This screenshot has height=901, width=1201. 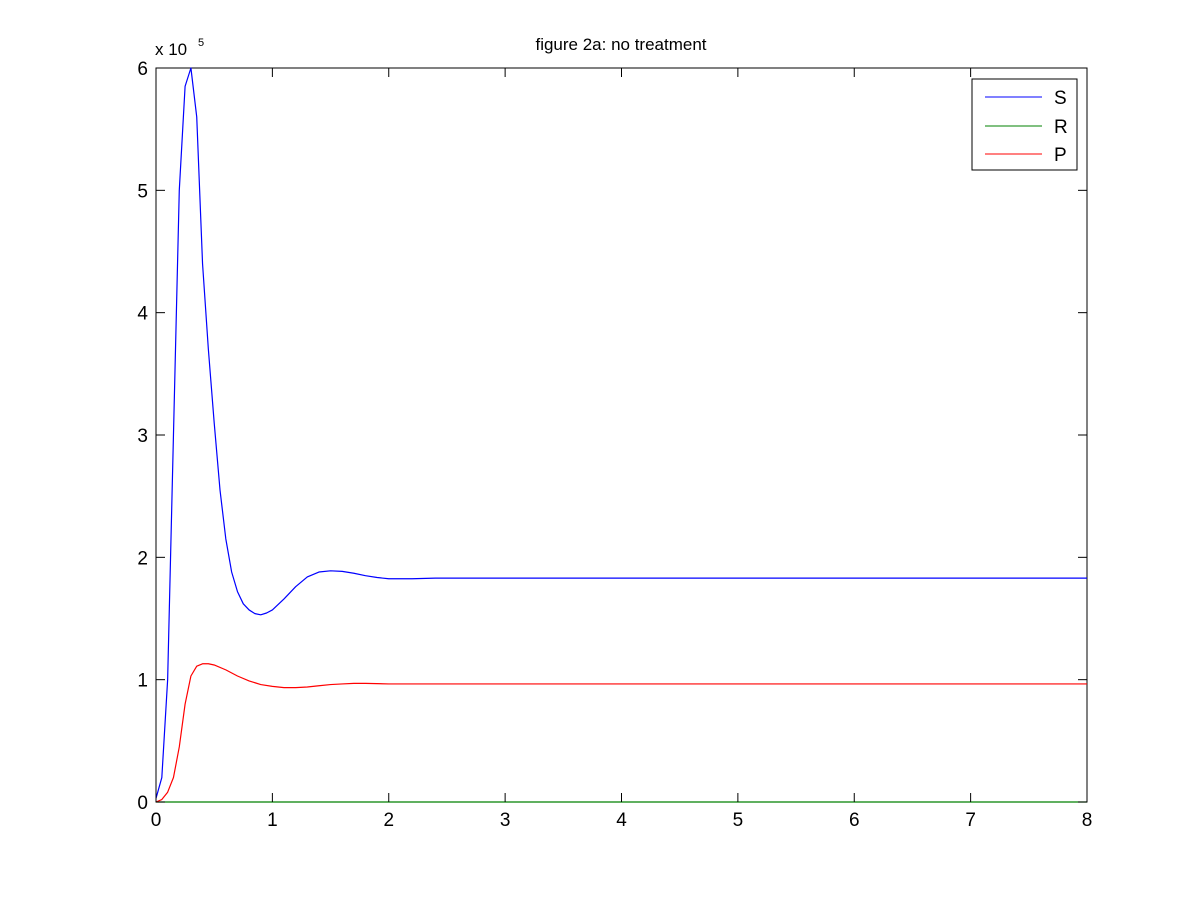 What do you see at coordinates (1060, 155) in the screenshot?
I see `legend-label-p: P` at bounding box center [1060, 155].